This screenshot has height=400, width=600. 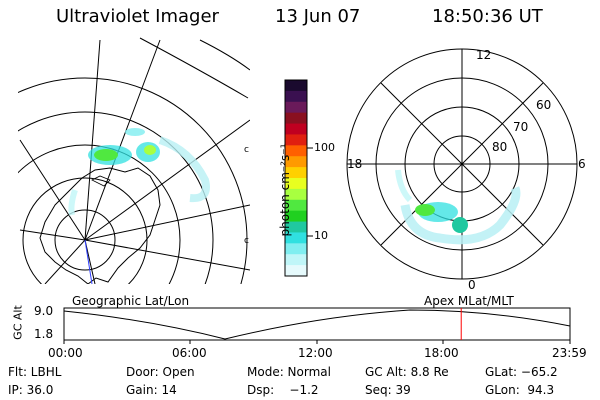 I want to click on glon-value: GLon: 94.3, so click(x=520, y=390).